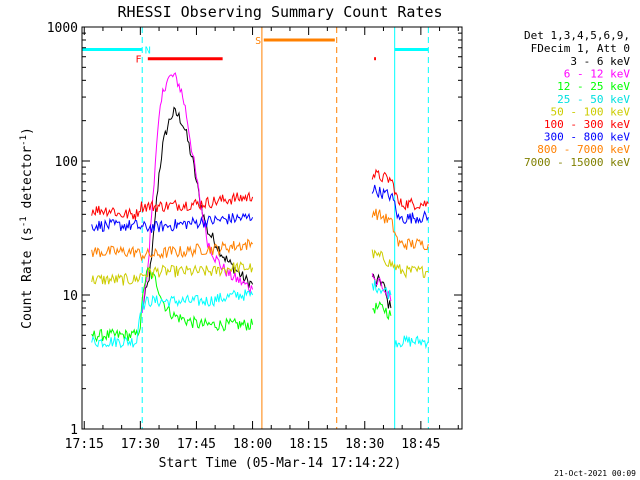  I want to click on y-axis-label-sup2: -1, so click(24, 140).